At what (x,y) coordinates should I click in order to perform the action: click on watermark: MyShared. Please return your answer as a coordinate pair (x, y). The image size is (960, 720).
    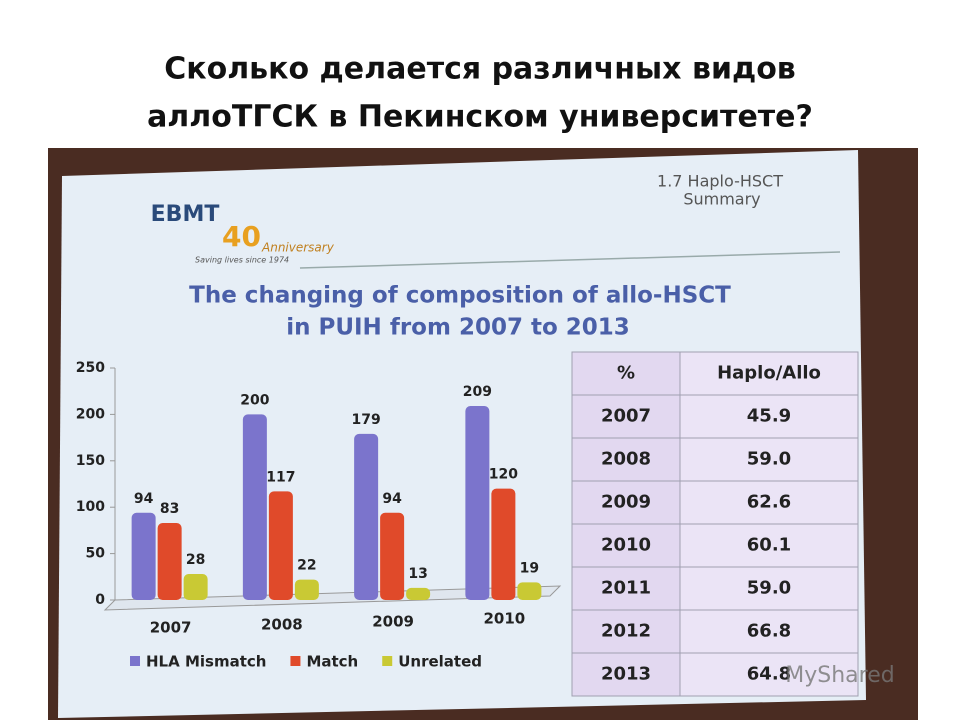
    Looking at the image, I should click on (839, 675).